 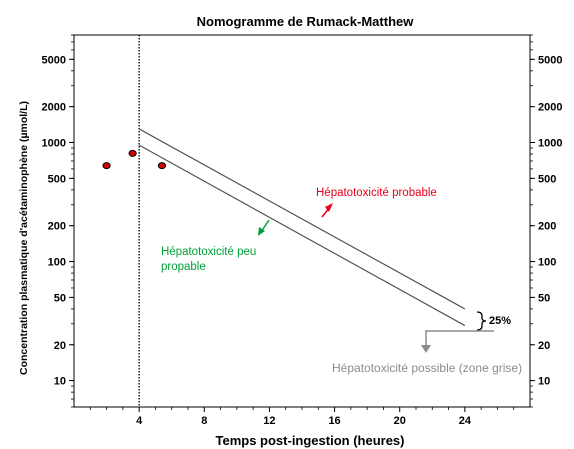 I want to click on x-tick-label: 12, so click(x=269, y=421).